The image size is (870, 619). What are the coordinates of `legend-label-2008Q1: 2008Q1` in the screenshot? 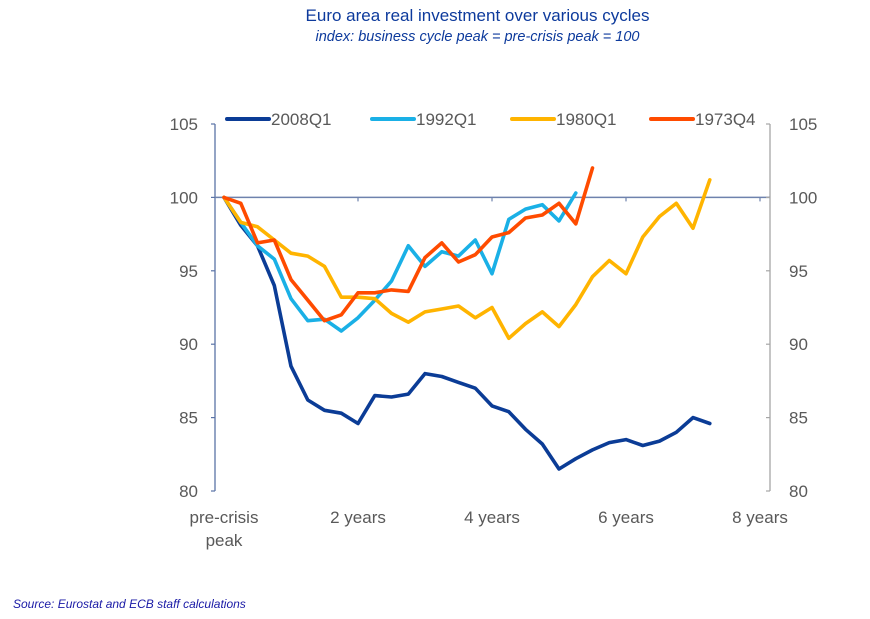 It's located at (301, 119).